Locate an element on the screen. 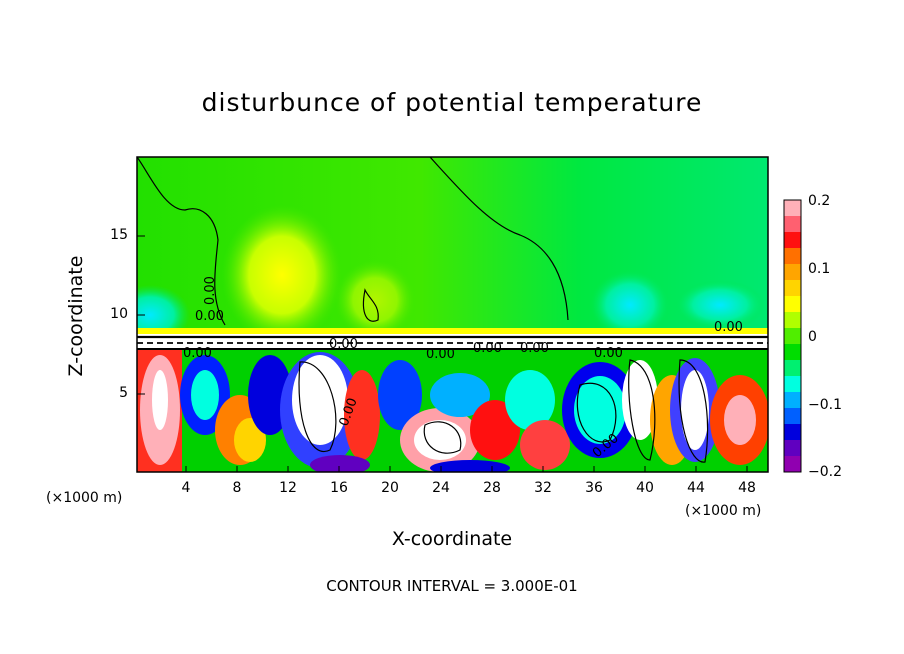  y-tick-label: 15 is located at coordinates (119, 235).